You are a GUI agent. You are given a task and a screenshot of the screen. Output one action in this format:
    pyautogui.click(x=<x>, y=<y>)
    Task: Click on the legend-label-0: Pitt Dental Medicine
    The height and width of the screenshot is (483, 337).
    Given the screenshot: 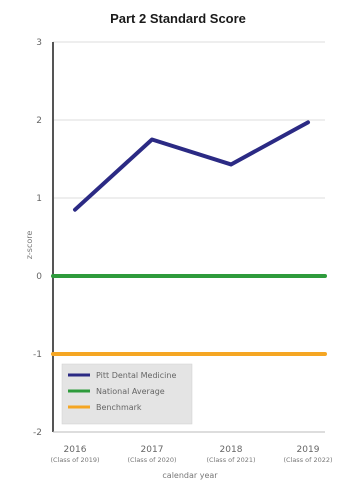 What is the action you would take?
    pyautogui.click(x=136, y=375)
    